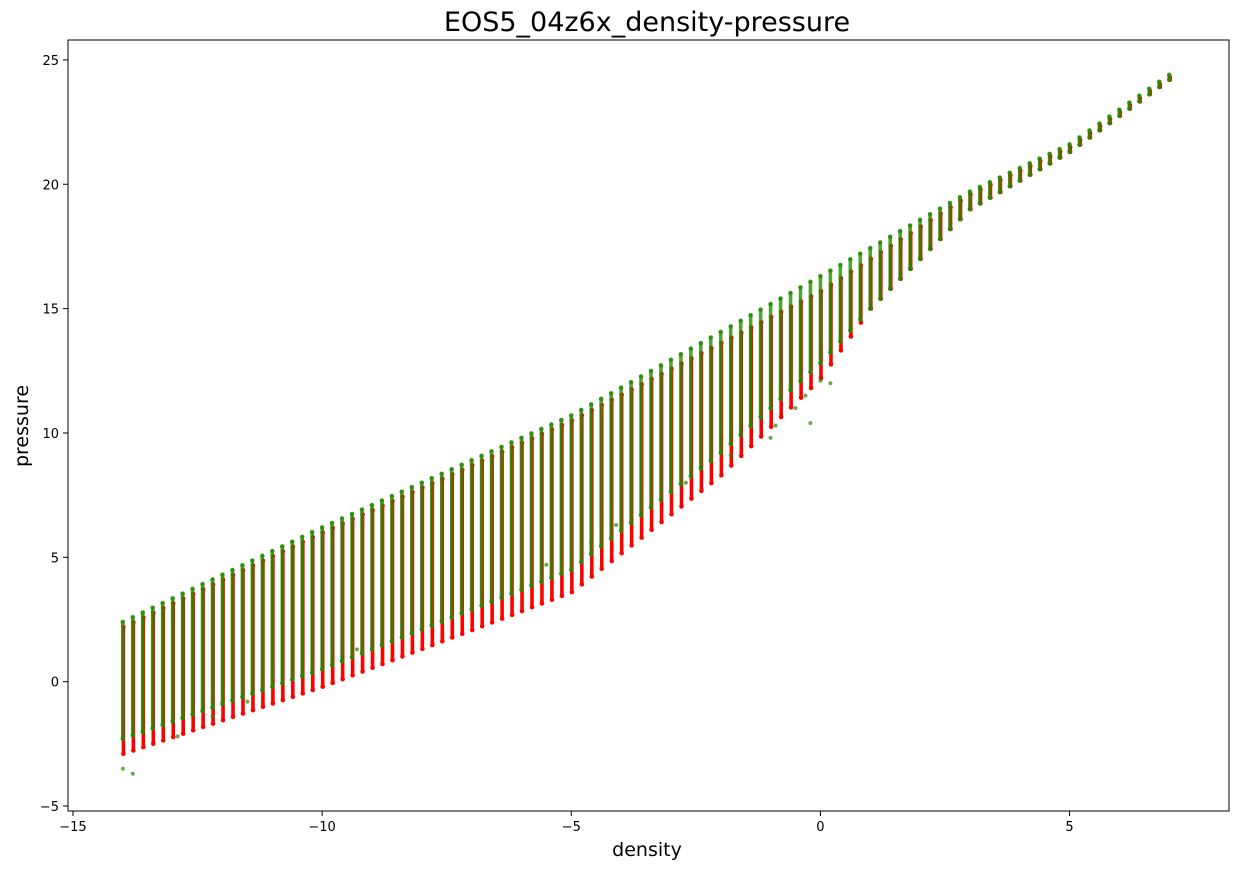  I want to click on x-tick-label: −5, so click(571, 827).